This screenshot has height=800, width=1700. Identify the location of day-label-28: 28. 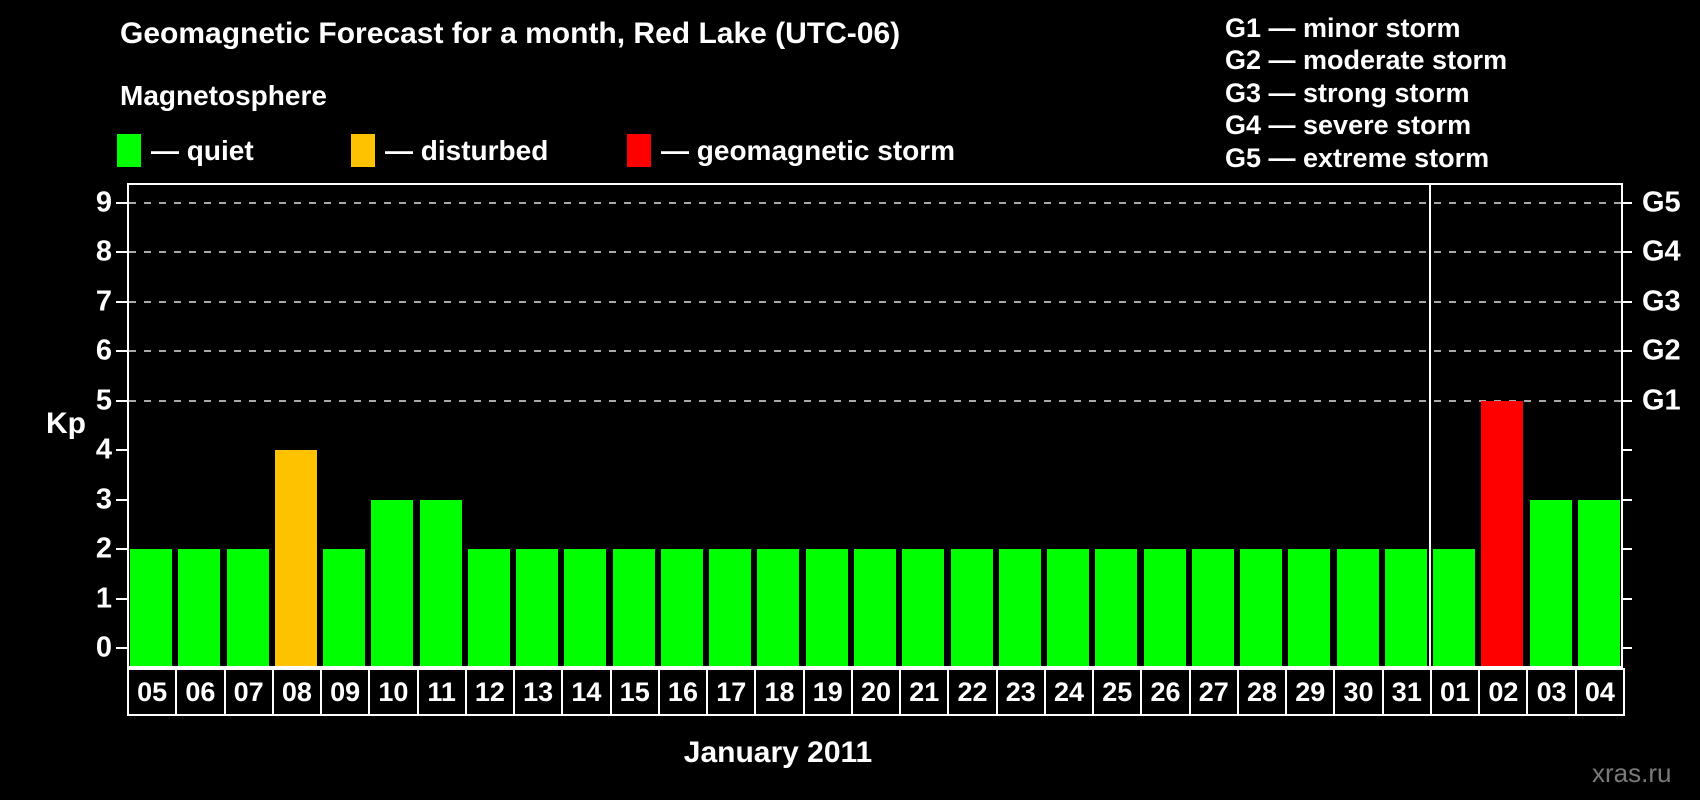
(1262, 692).